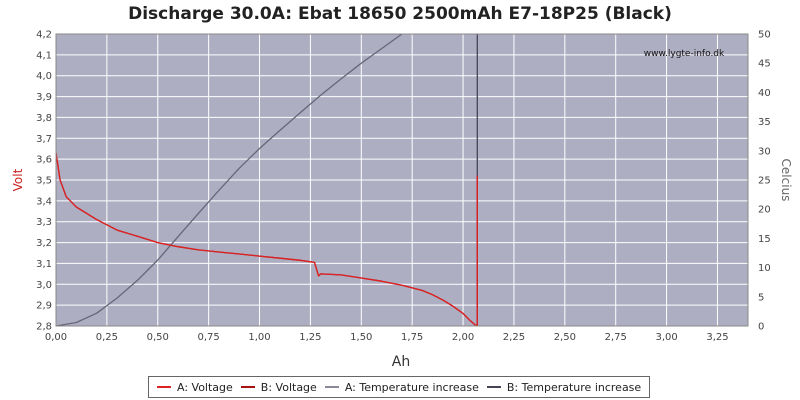 This screenshot has width=800, height=400. Describe the element at coordinates (361, 337) in the screenshot. I see `x-tick-label: 1,50` at that location.